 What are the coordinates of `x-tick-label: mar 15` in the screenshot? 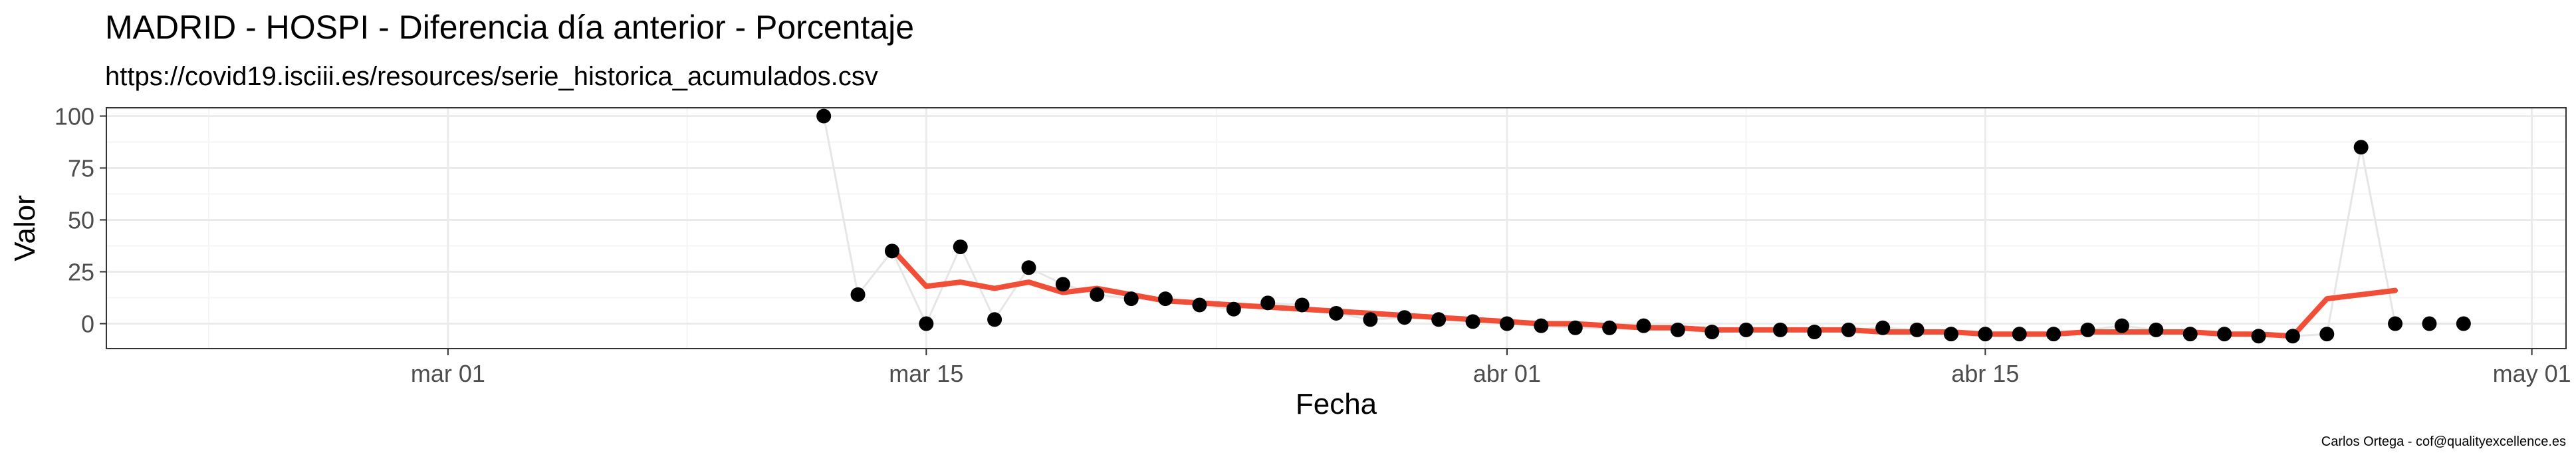 It's located at (926, 373).